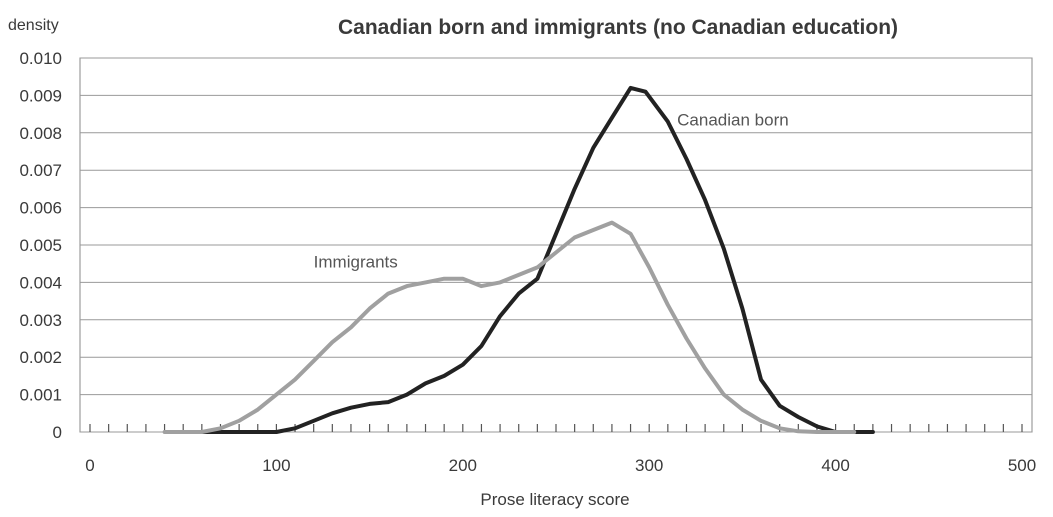 The height and width of the screenshot is (517, 1053). What do you see at coordinates (40, 170) in the screenshot?
I see `y-tick-label: 0.007` at bounding box center [40, 170].